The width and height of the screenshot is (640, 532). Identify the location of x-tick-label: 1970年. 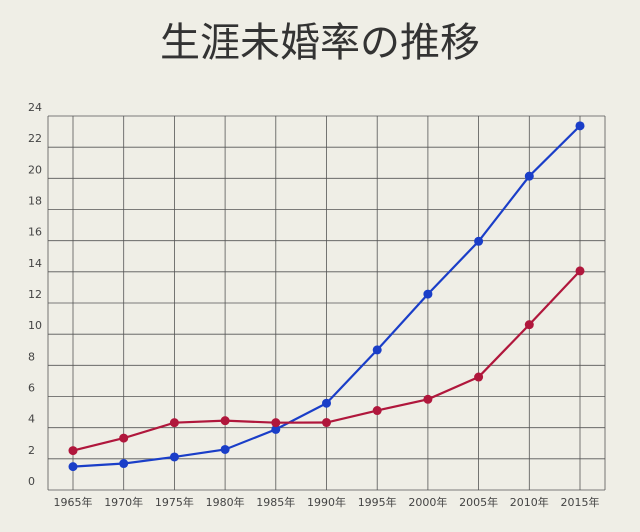
(123, 502).